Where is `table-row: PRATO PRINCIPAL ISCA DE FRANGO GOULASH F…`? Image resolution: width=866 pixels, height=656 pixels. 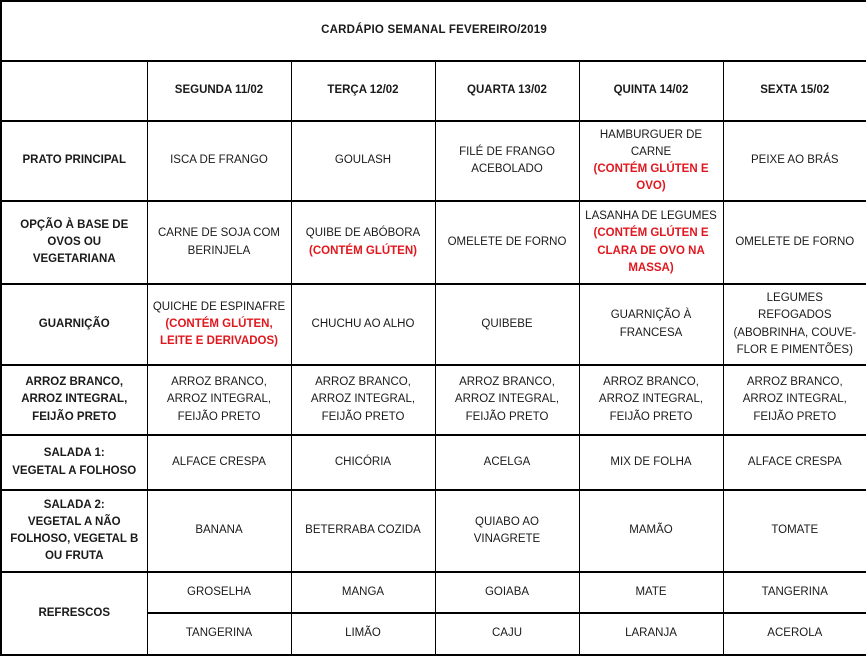 table-row: PRATO PRINCIPAL ISCA DE FRANGO GOULASH F… is located at coordinates (433, 161).